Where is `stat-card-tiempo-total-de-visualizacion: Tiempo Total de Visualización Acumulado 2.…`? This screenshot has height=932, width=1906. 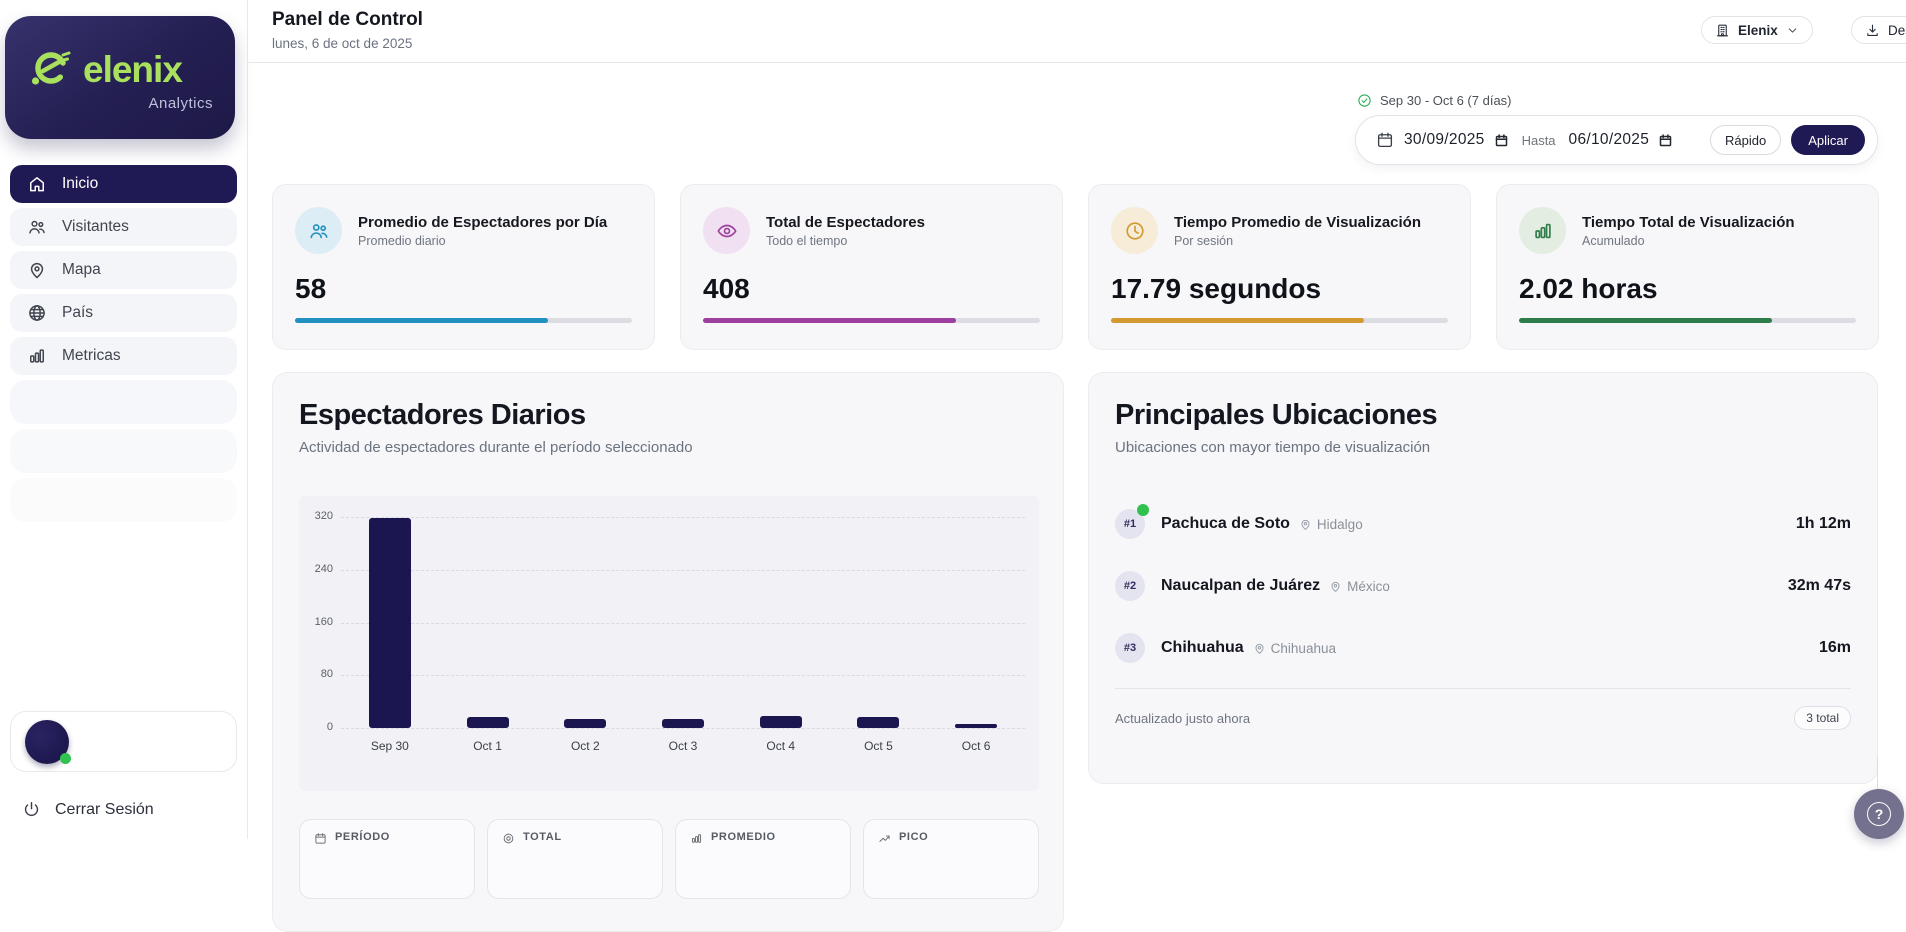 stat-card-tiempo-total-de-visualizacion: Tiempo Total de Visualización Acumulado 2.… is located at coordinates (1687, 267).